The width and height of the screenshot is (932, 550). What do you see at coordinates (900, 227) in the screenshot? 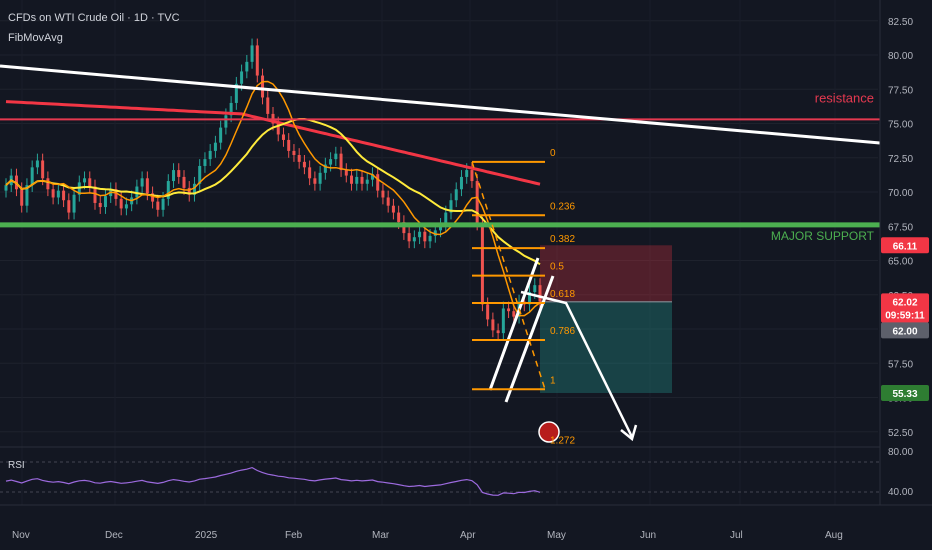
I see `y-tick-label: 67.50` at bounding box center [900, 227].